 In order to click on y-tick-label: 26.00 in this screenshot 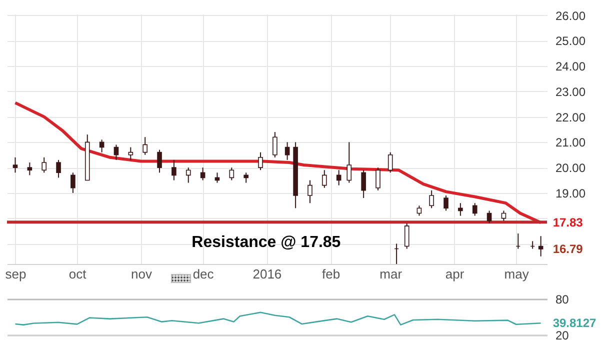, I will do `click(571, 15)`.